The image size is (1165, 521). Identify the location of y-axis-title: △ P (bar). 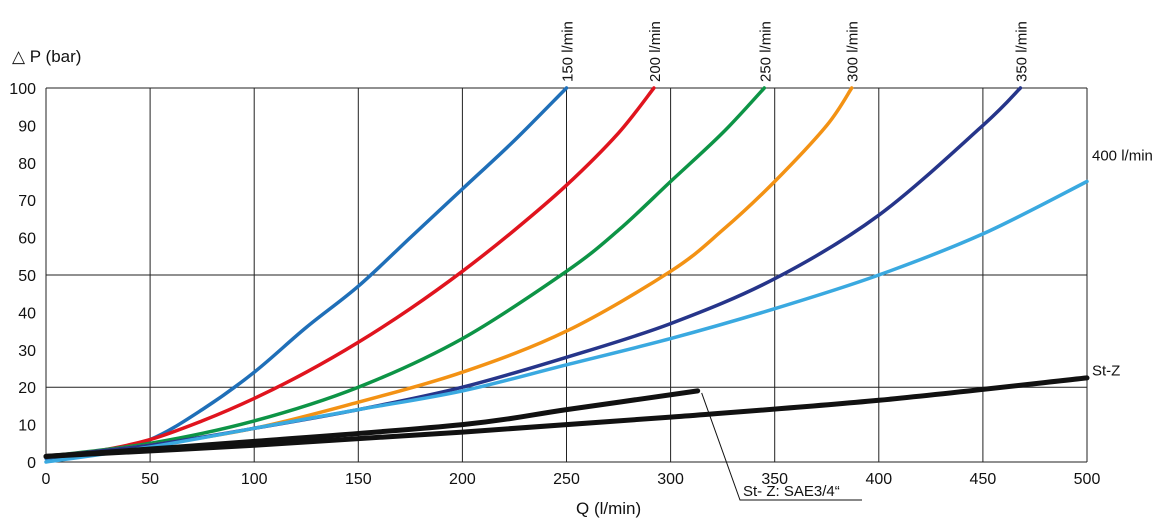
(46, 56).